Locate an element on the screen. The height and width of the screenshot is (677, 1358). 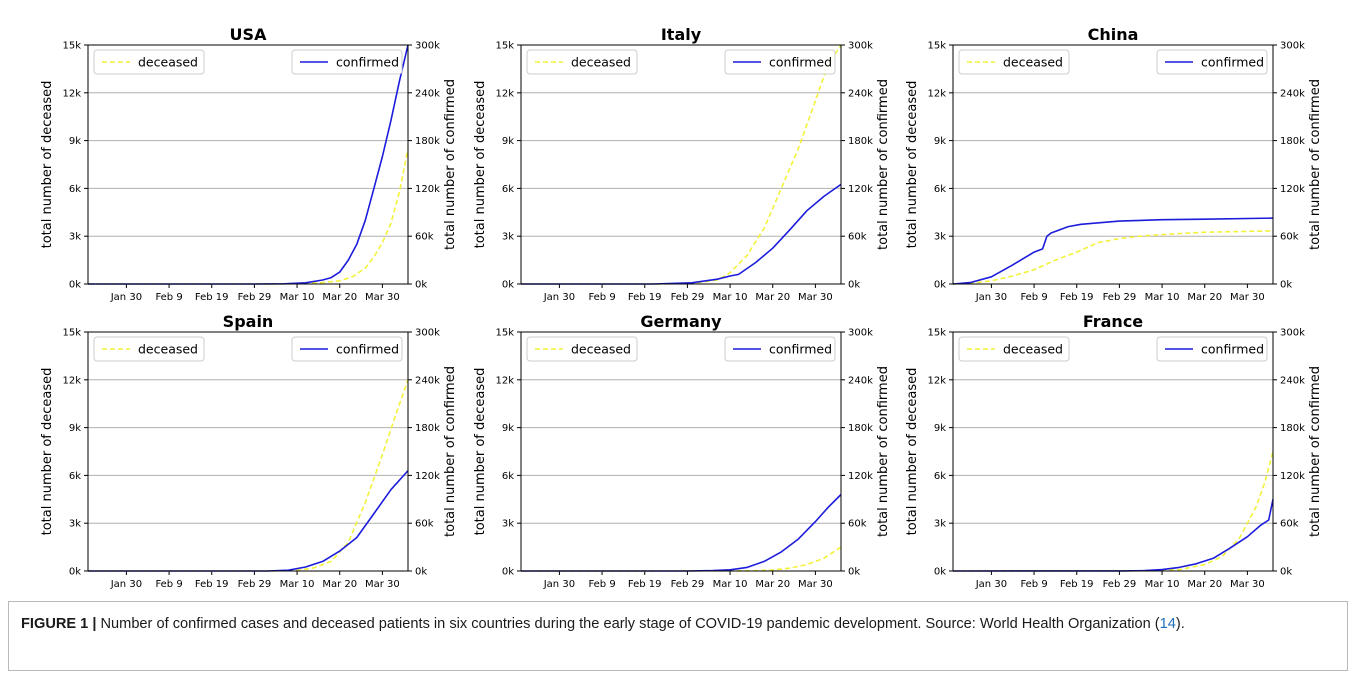
chart-title: France is located at coordinates (1113, 321).